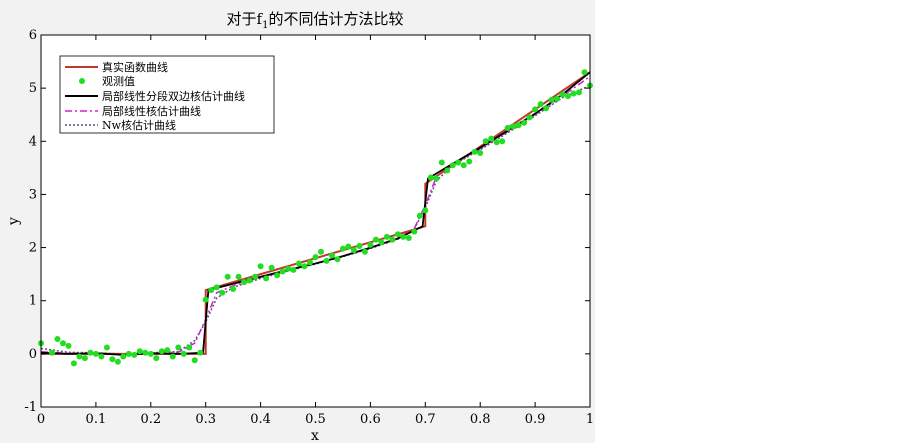  Describe the element at coordinates (480, 419) in the screenshot. I see `x-tick-label: 0.8` at that location.